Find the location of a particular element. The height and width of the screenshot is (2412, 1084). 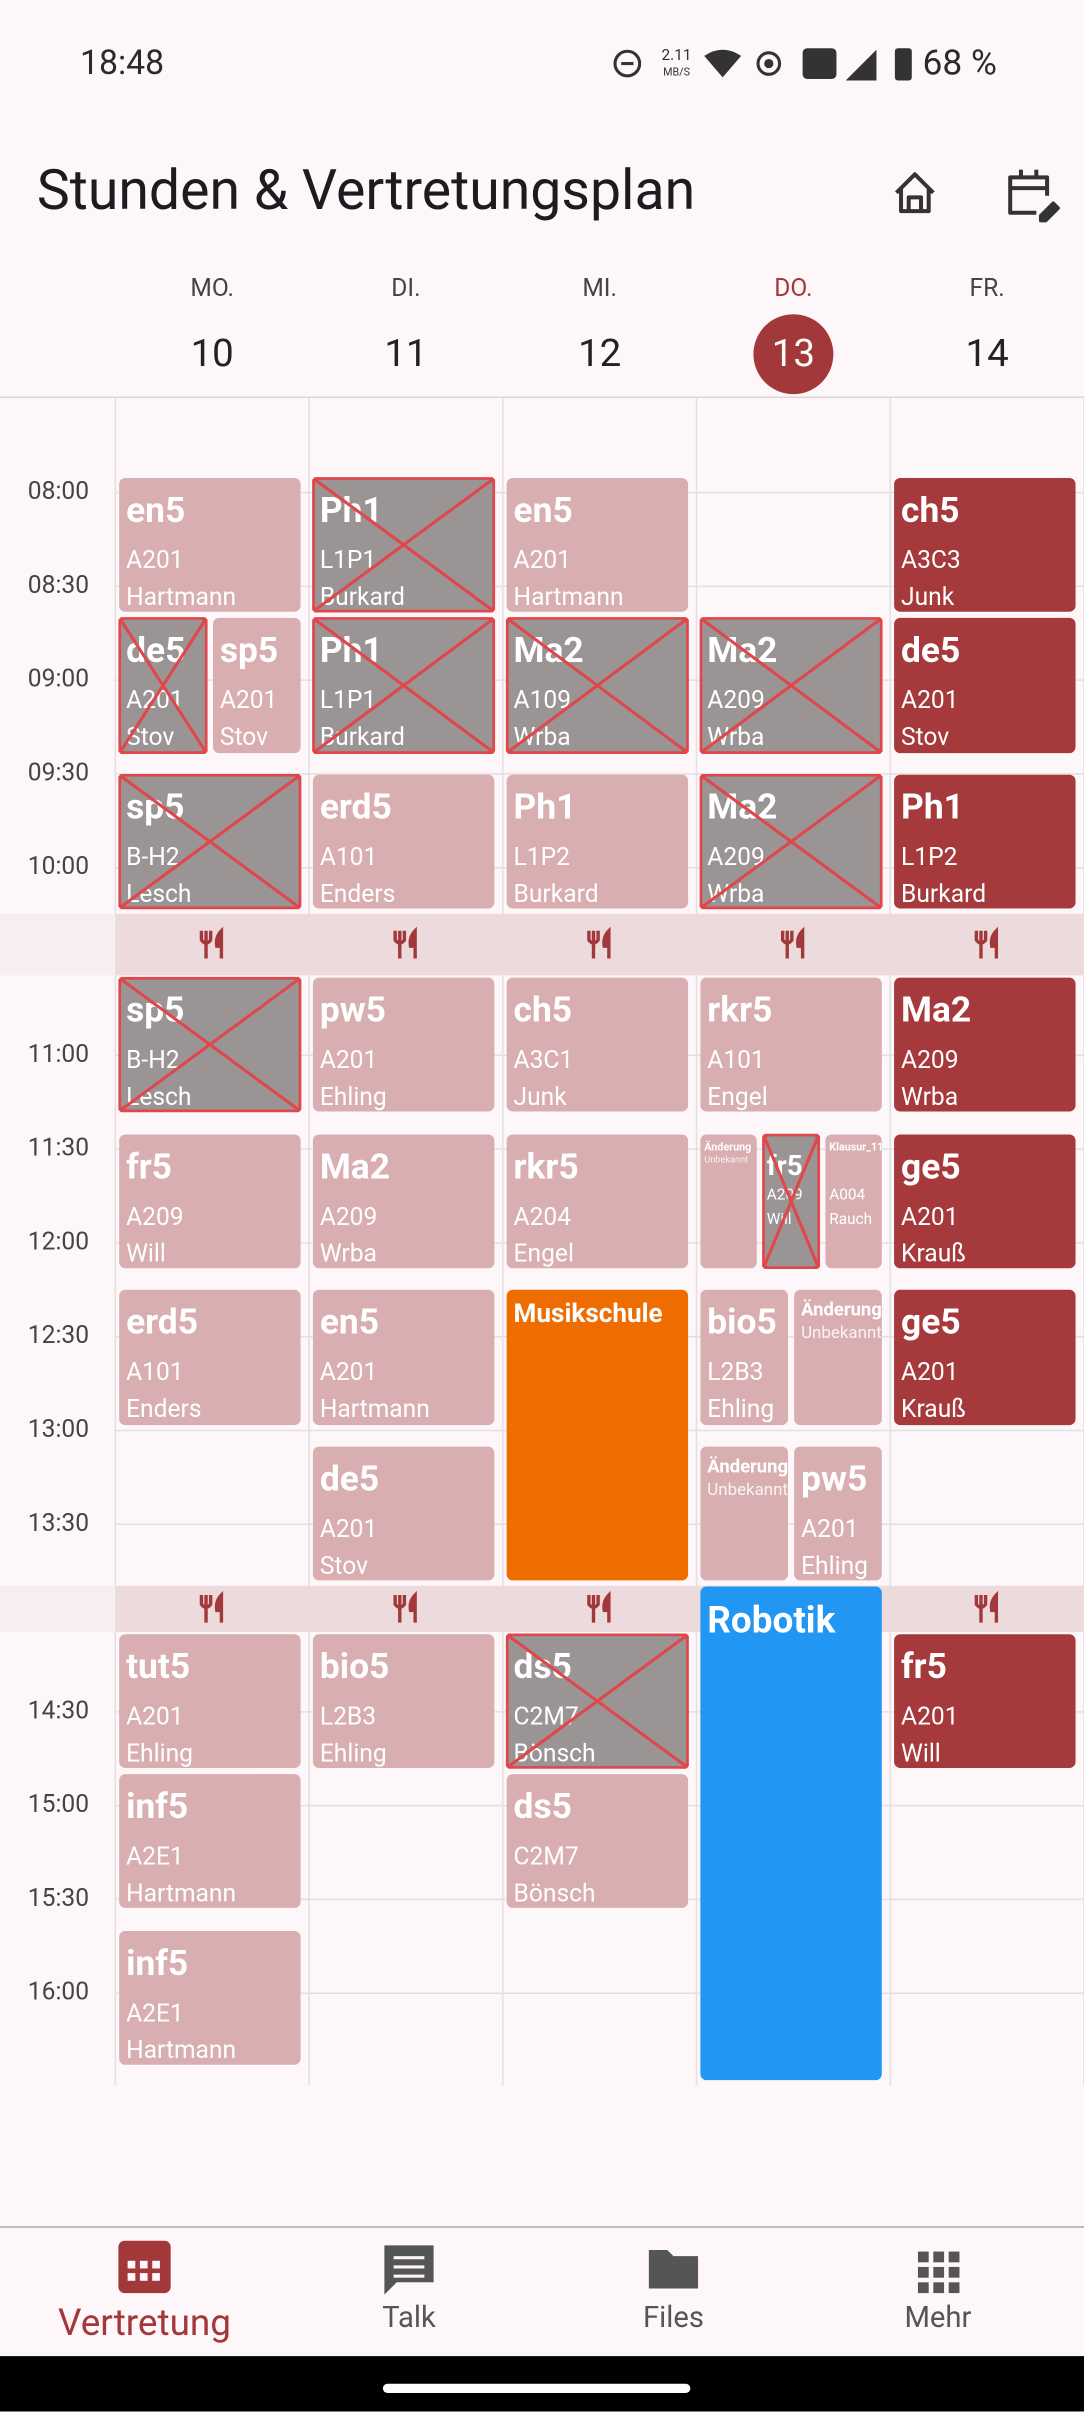

lesson-card: rkr5 A204 Engel is located at coordinates (597, 1201).